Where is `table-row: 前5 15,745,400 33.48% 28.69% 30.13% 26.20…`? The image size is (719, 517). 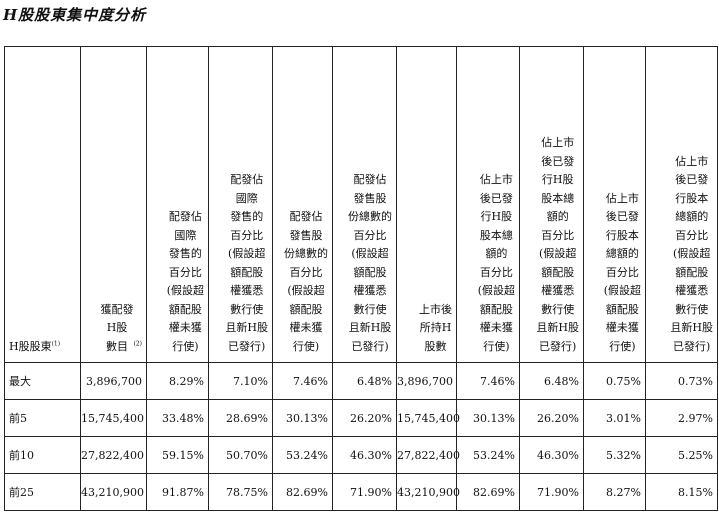 table-row: 前5 15,745,400 33.48% 28.69% 30.13% 26.20… is located at coordinates (361, 418).